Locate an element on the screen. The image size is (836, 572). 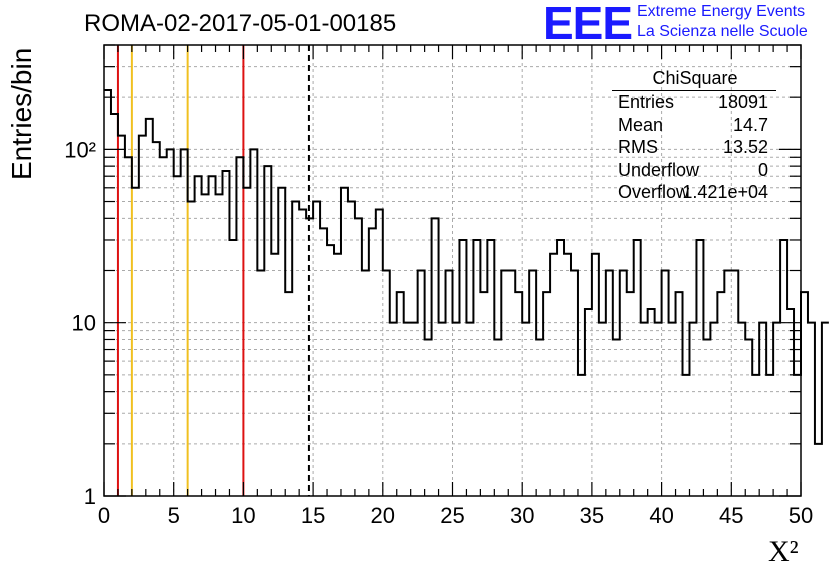
x-tick-label: 10 is located at coordinates (243, 515).